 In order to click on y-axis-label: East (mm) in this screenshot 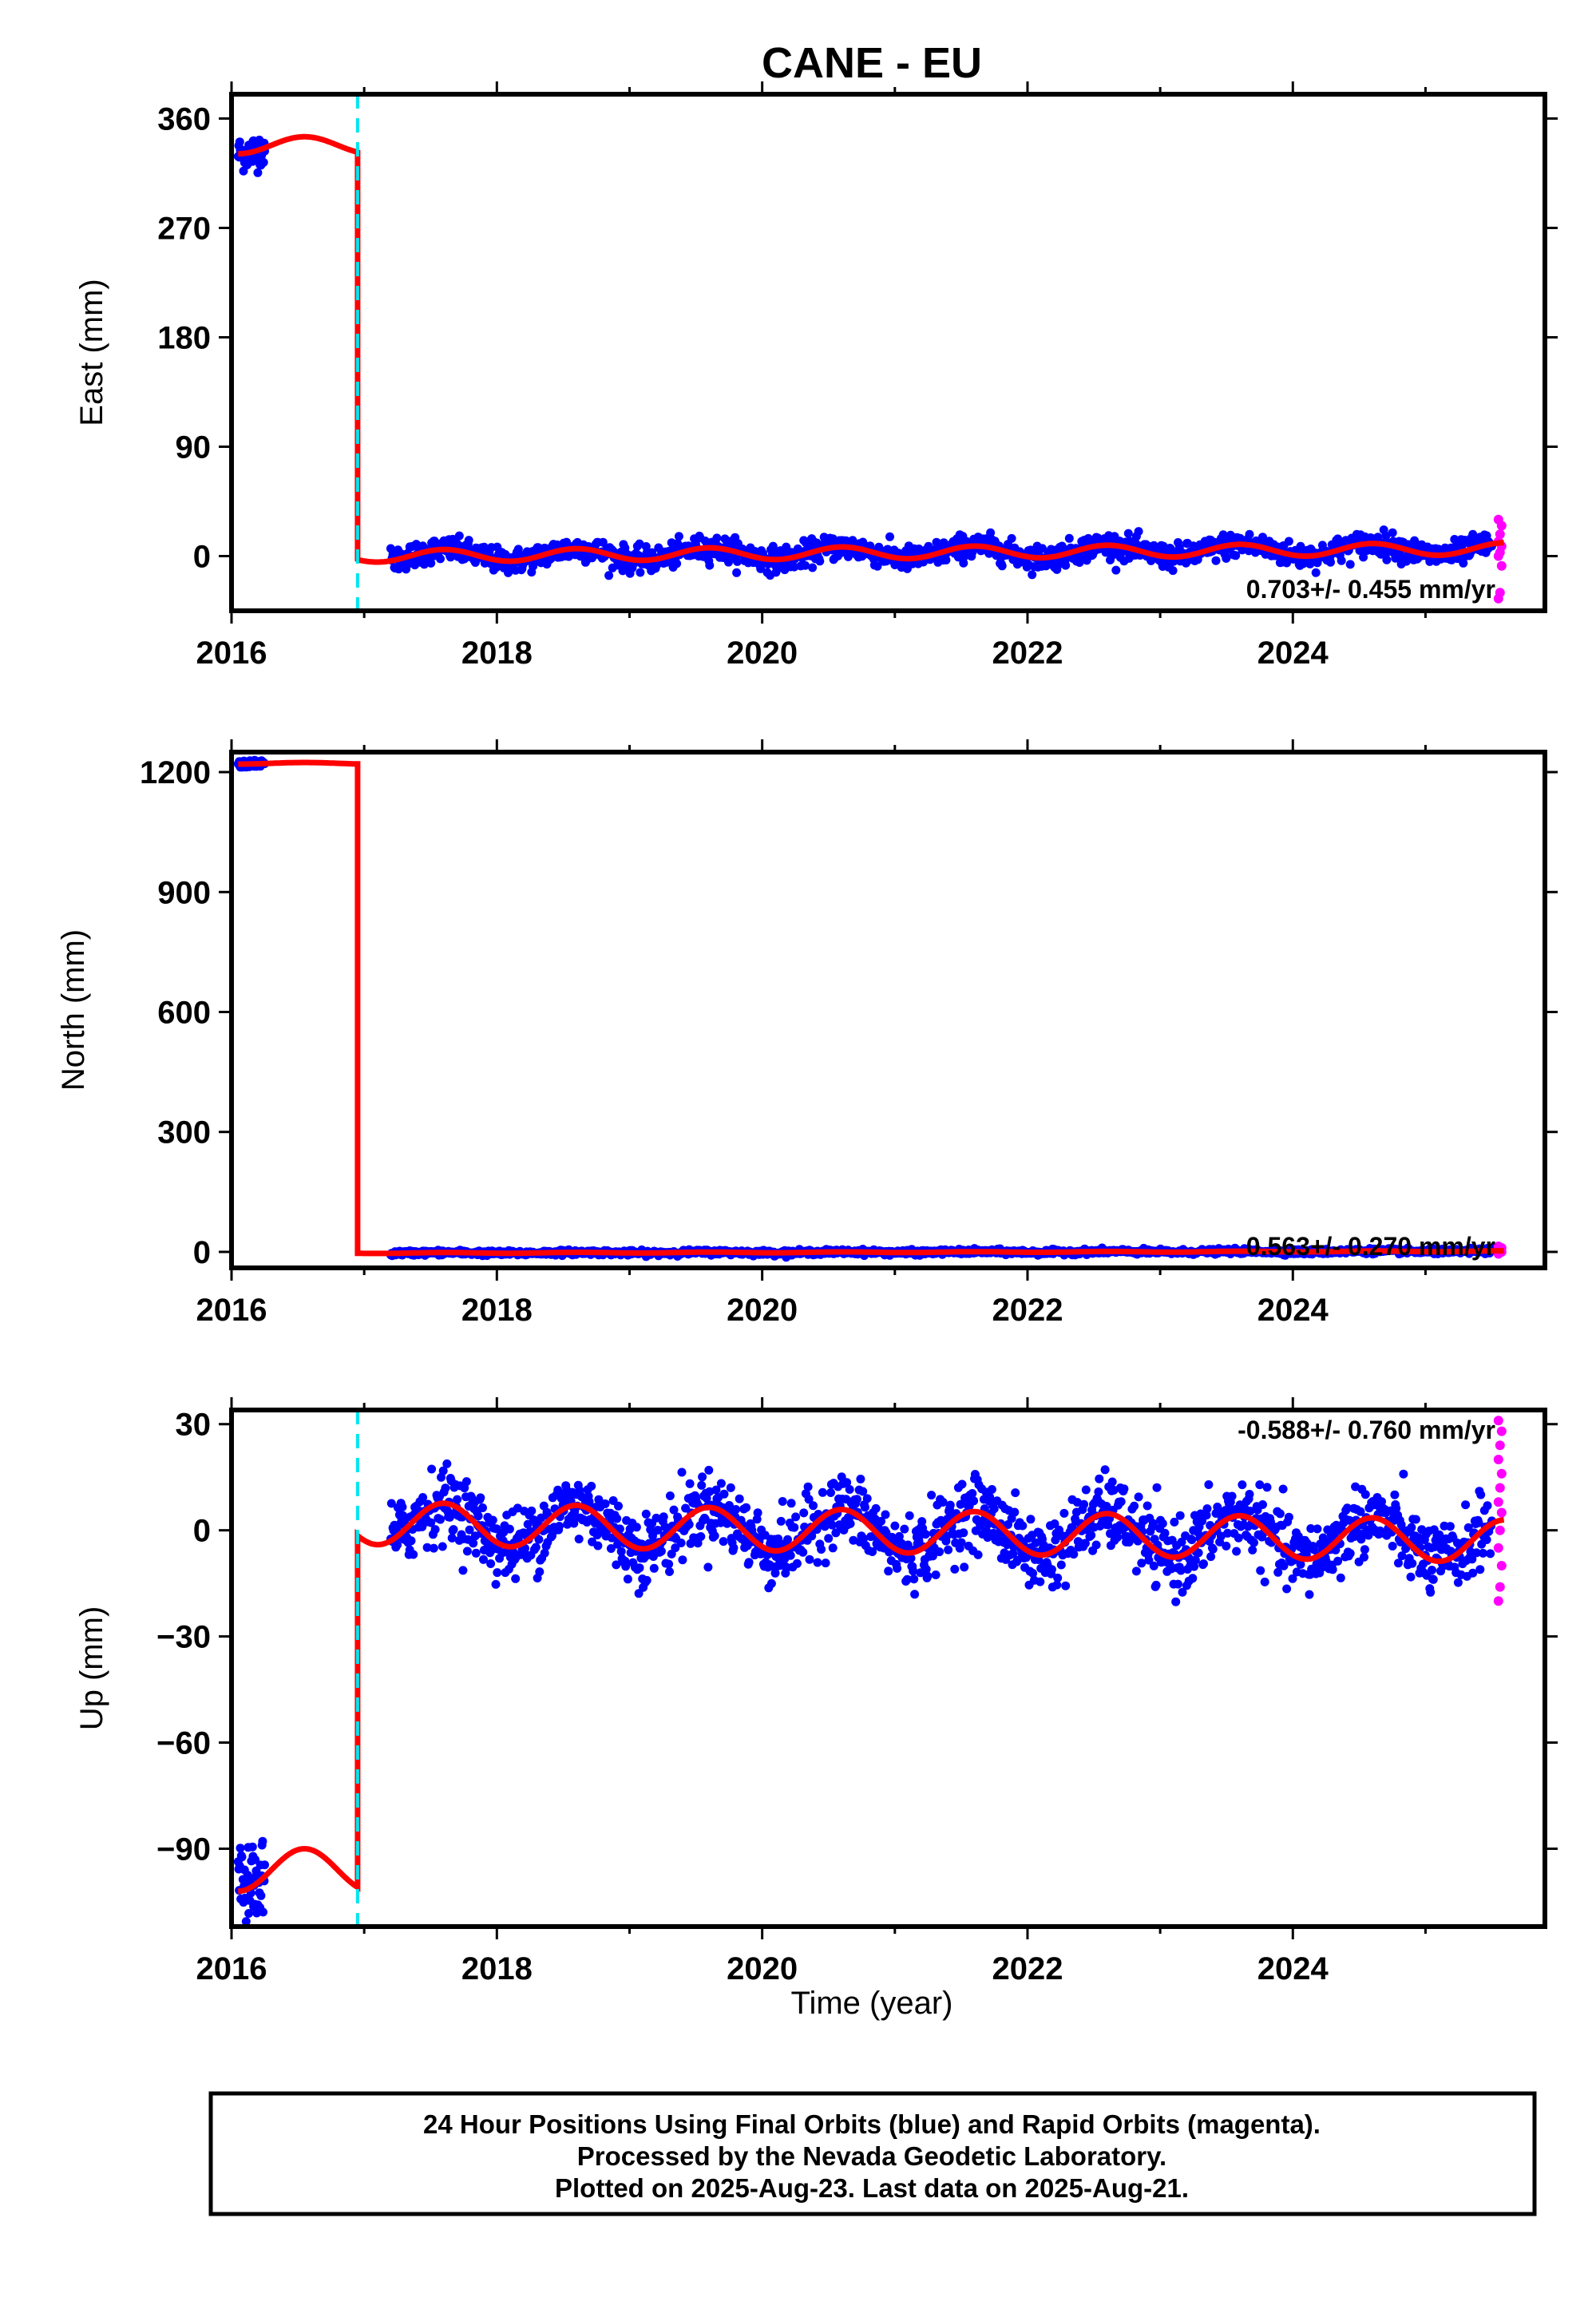, I will do `click(91, 352)`.